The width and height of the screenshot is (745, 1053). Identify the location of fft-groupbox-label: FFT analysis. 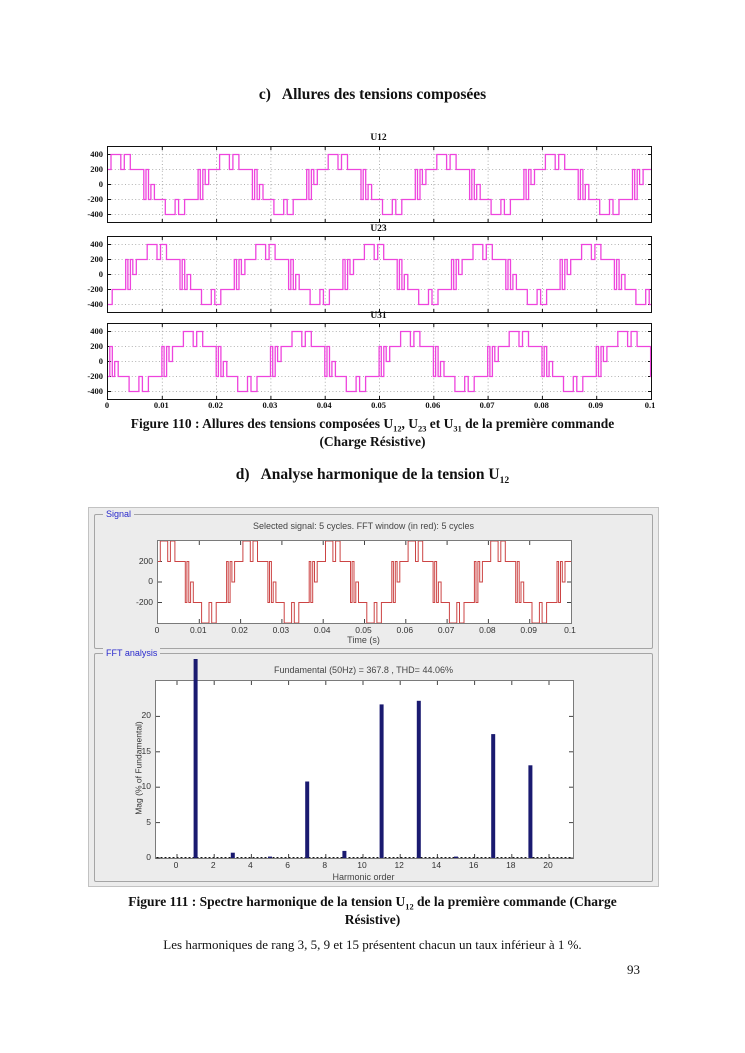
(132, 653).